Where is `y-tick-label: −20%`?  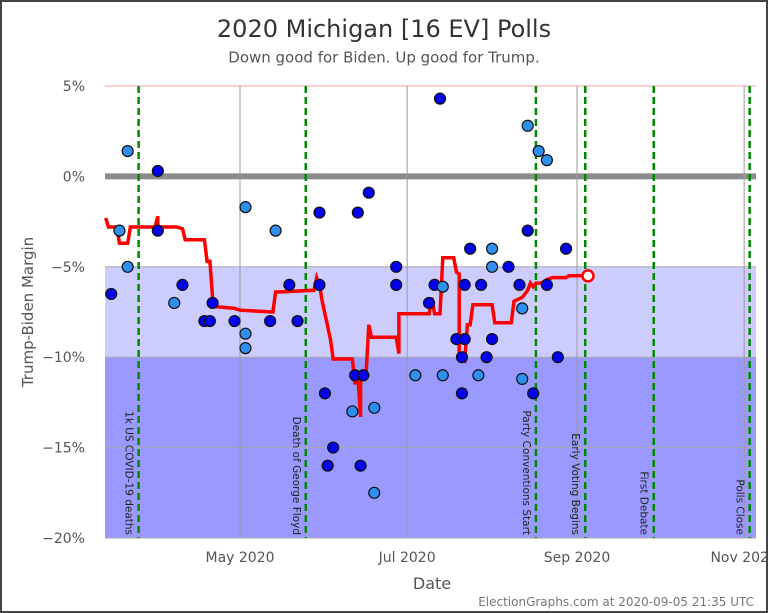 y-tick-label: −20% is located at coordinates (63, 539).